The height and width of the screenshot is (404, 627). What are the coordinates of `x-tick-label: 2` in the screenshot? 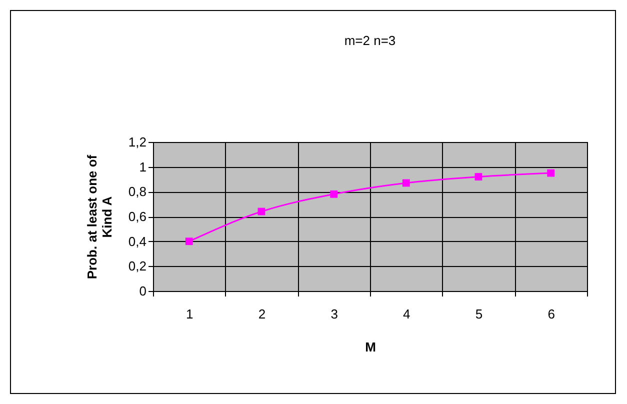 It's located at (262, 314).